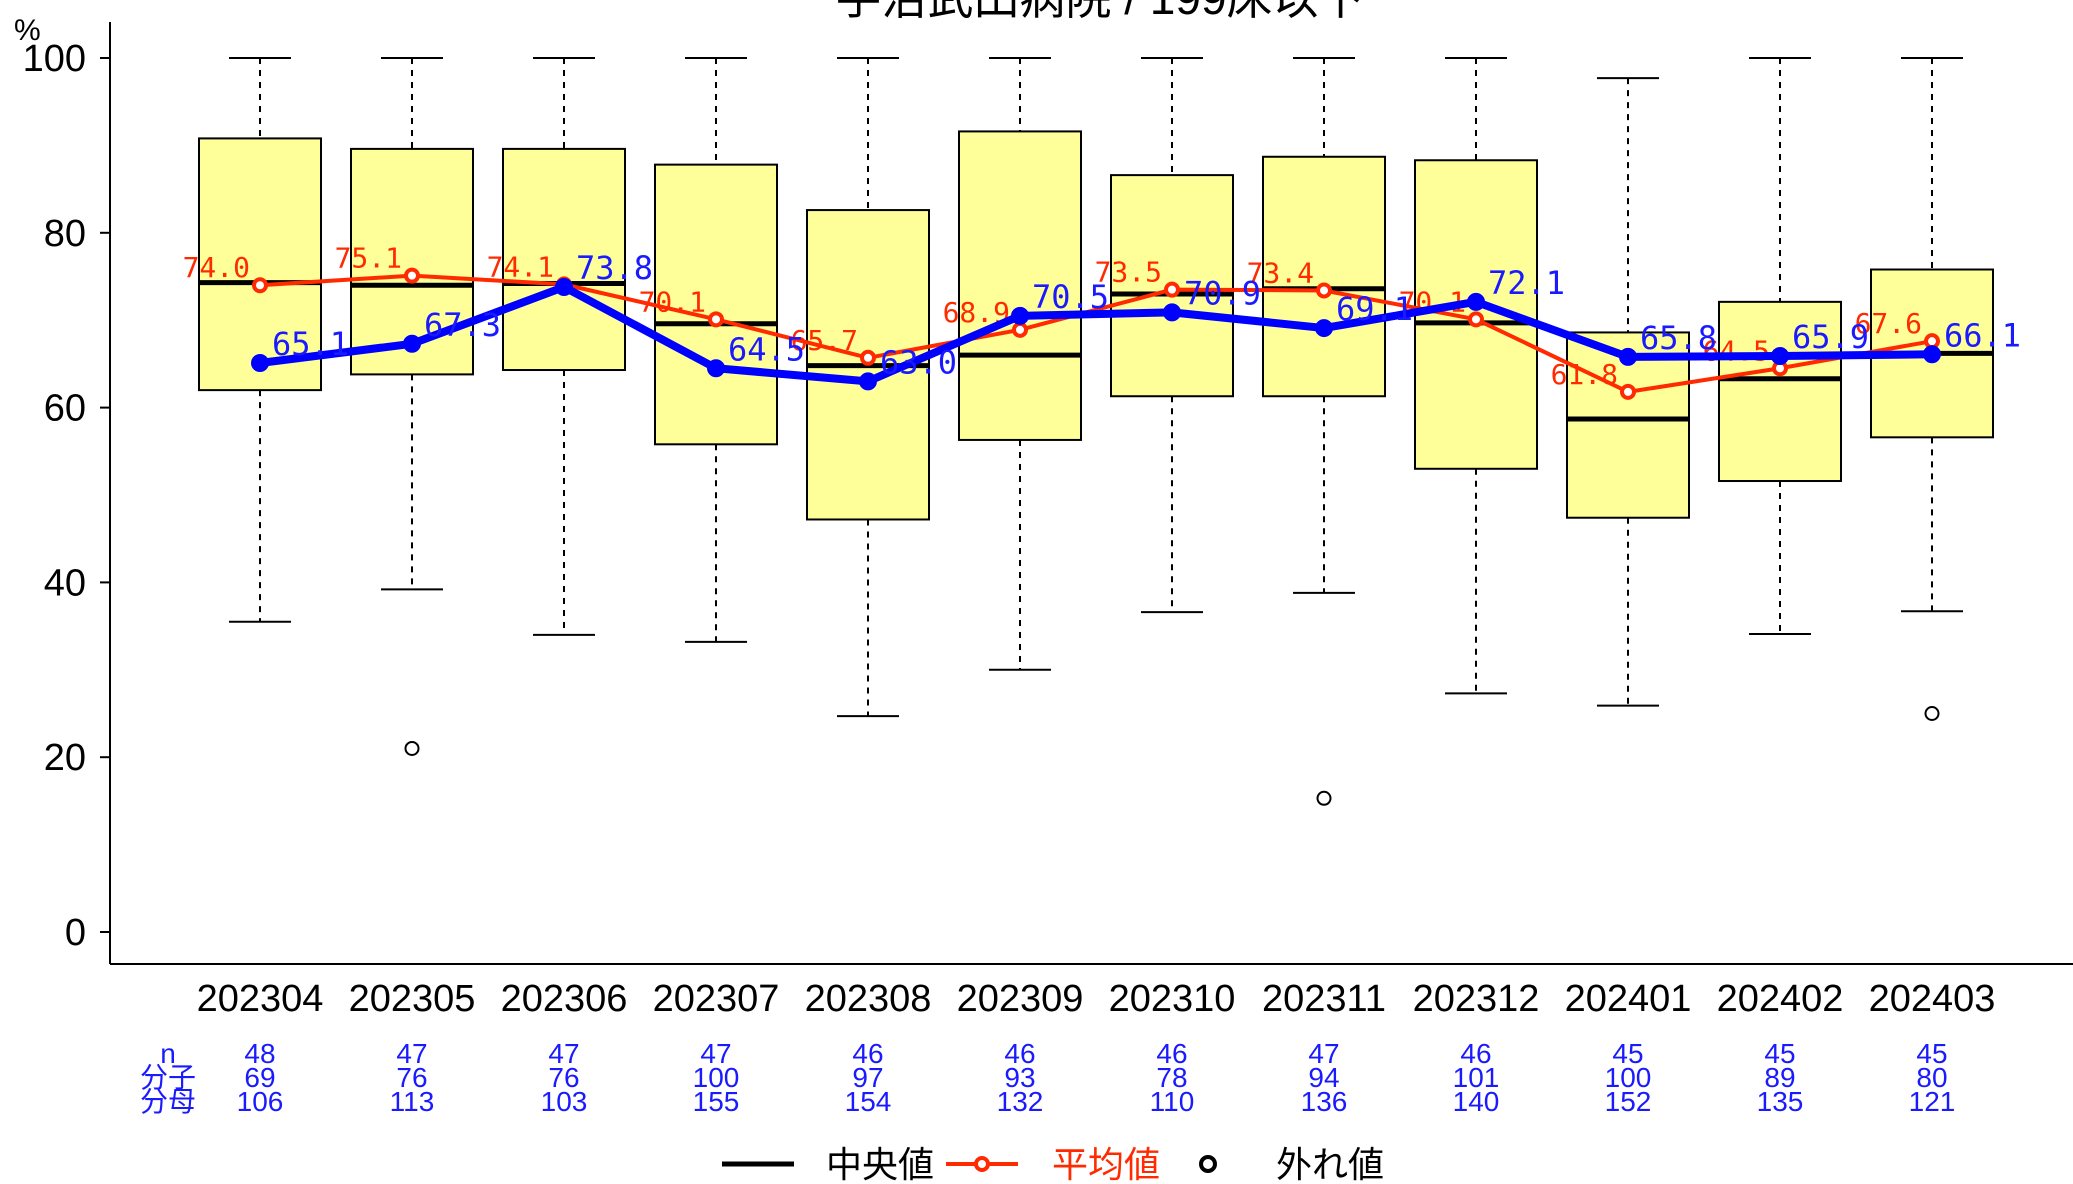  What do you see at coordinates (564, 1101) in the screenshot?
I see `count-value: 103` at bounding box center [564, 1101].